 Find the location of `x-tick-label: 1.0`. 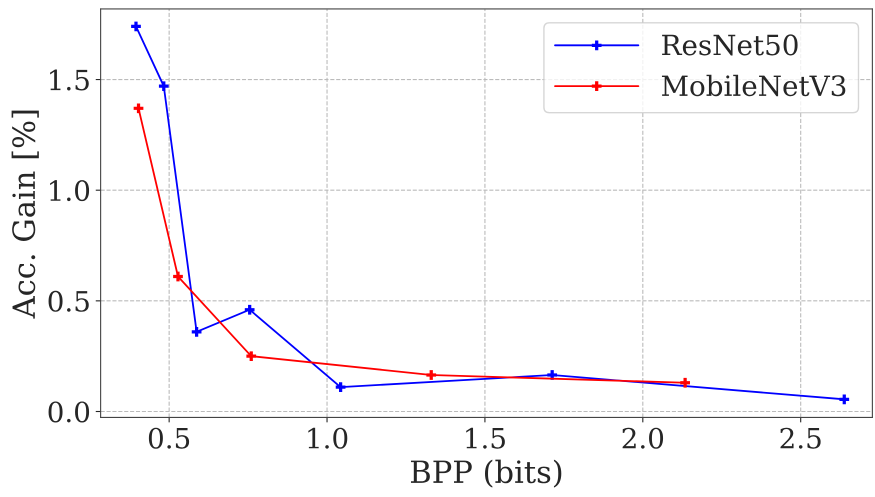

x-tick-label: 1.0 is located at coordinates (328, 438).